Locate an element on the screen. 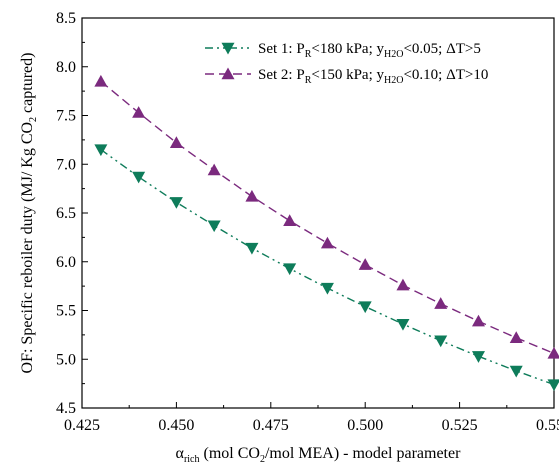 The width and height of the screenshot is (559, 466). y-tick-label: 8.5 is located at coordinates (66, 18).